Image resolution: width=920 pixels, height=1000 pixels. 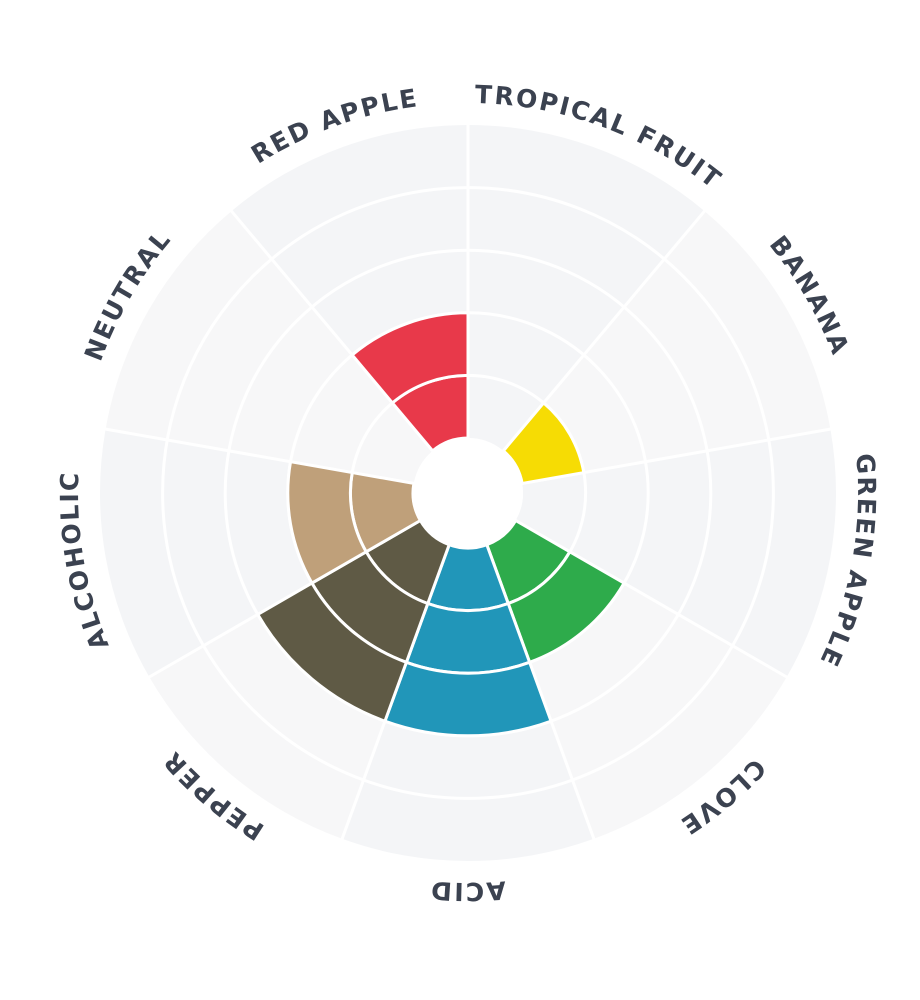 What do you see at coordinates (468, 493) in the screenshot?
I see `center-hole` at bounding box center [468, 493].